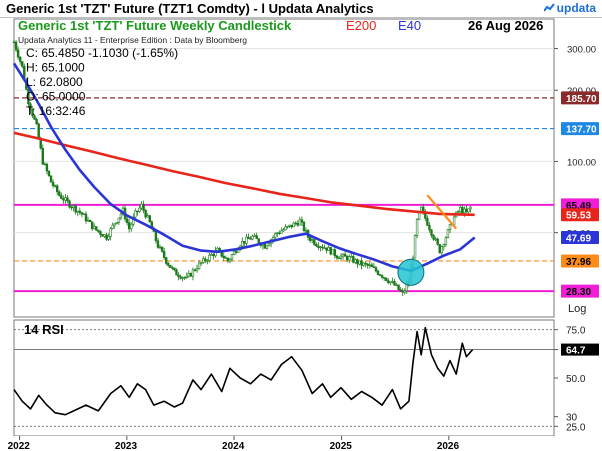 The image size is (602, 451). I want to click on scale-label: Log, so click(577, 309).